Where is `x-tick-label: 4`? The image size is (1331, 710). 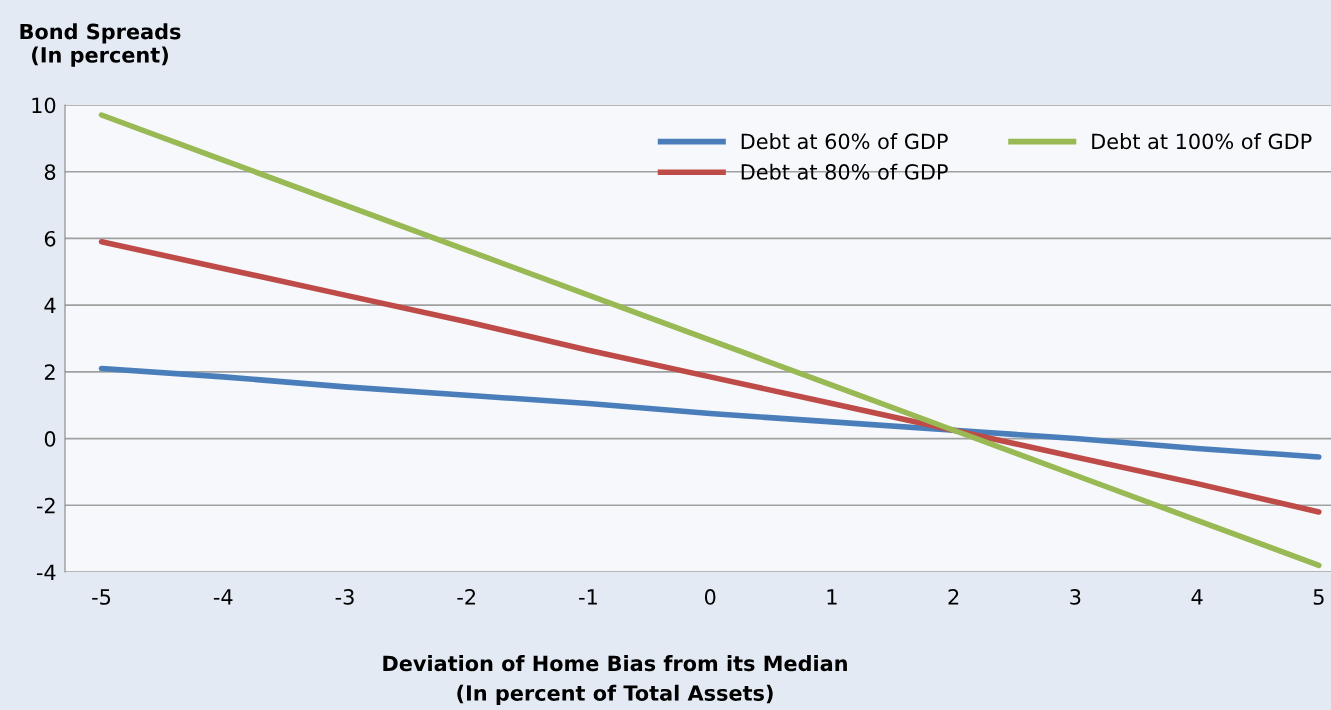 x-tick-label: 4 is located at coordinates (1197, 597).